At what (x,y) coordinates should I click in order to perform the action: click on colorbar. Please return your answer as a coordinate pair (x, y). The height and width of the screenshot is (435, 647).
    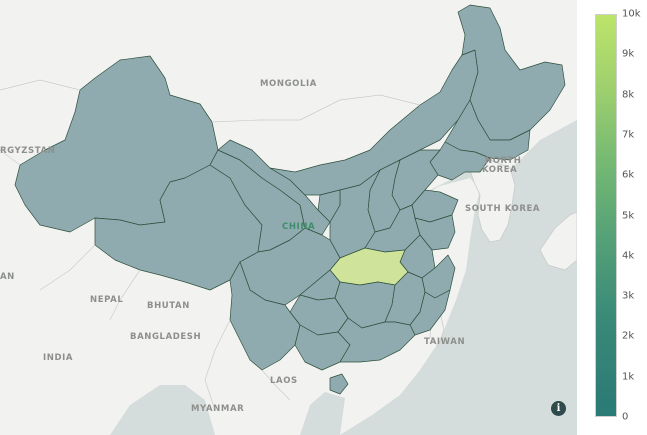
    Looking at the image, I should click on (606, 215).